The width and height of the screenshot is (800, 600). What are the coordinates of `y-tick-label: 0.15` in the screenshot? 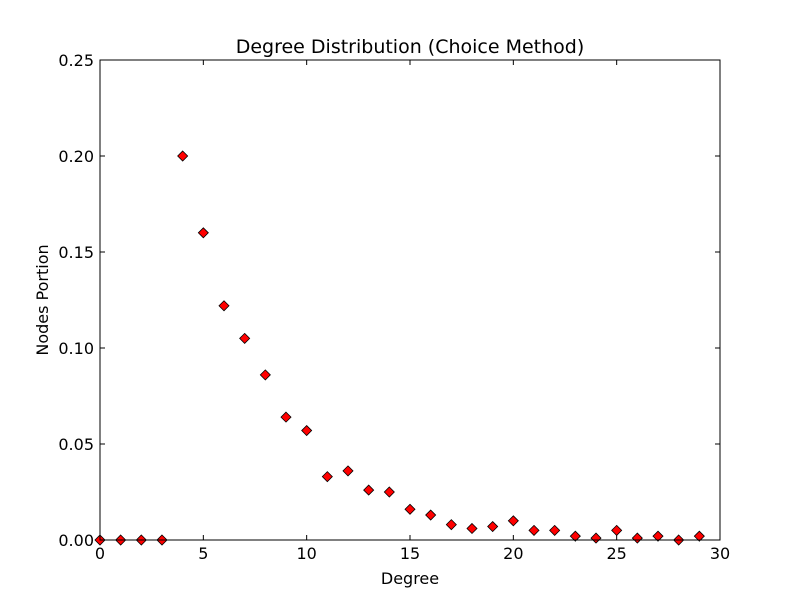 It's located at (76, 252).